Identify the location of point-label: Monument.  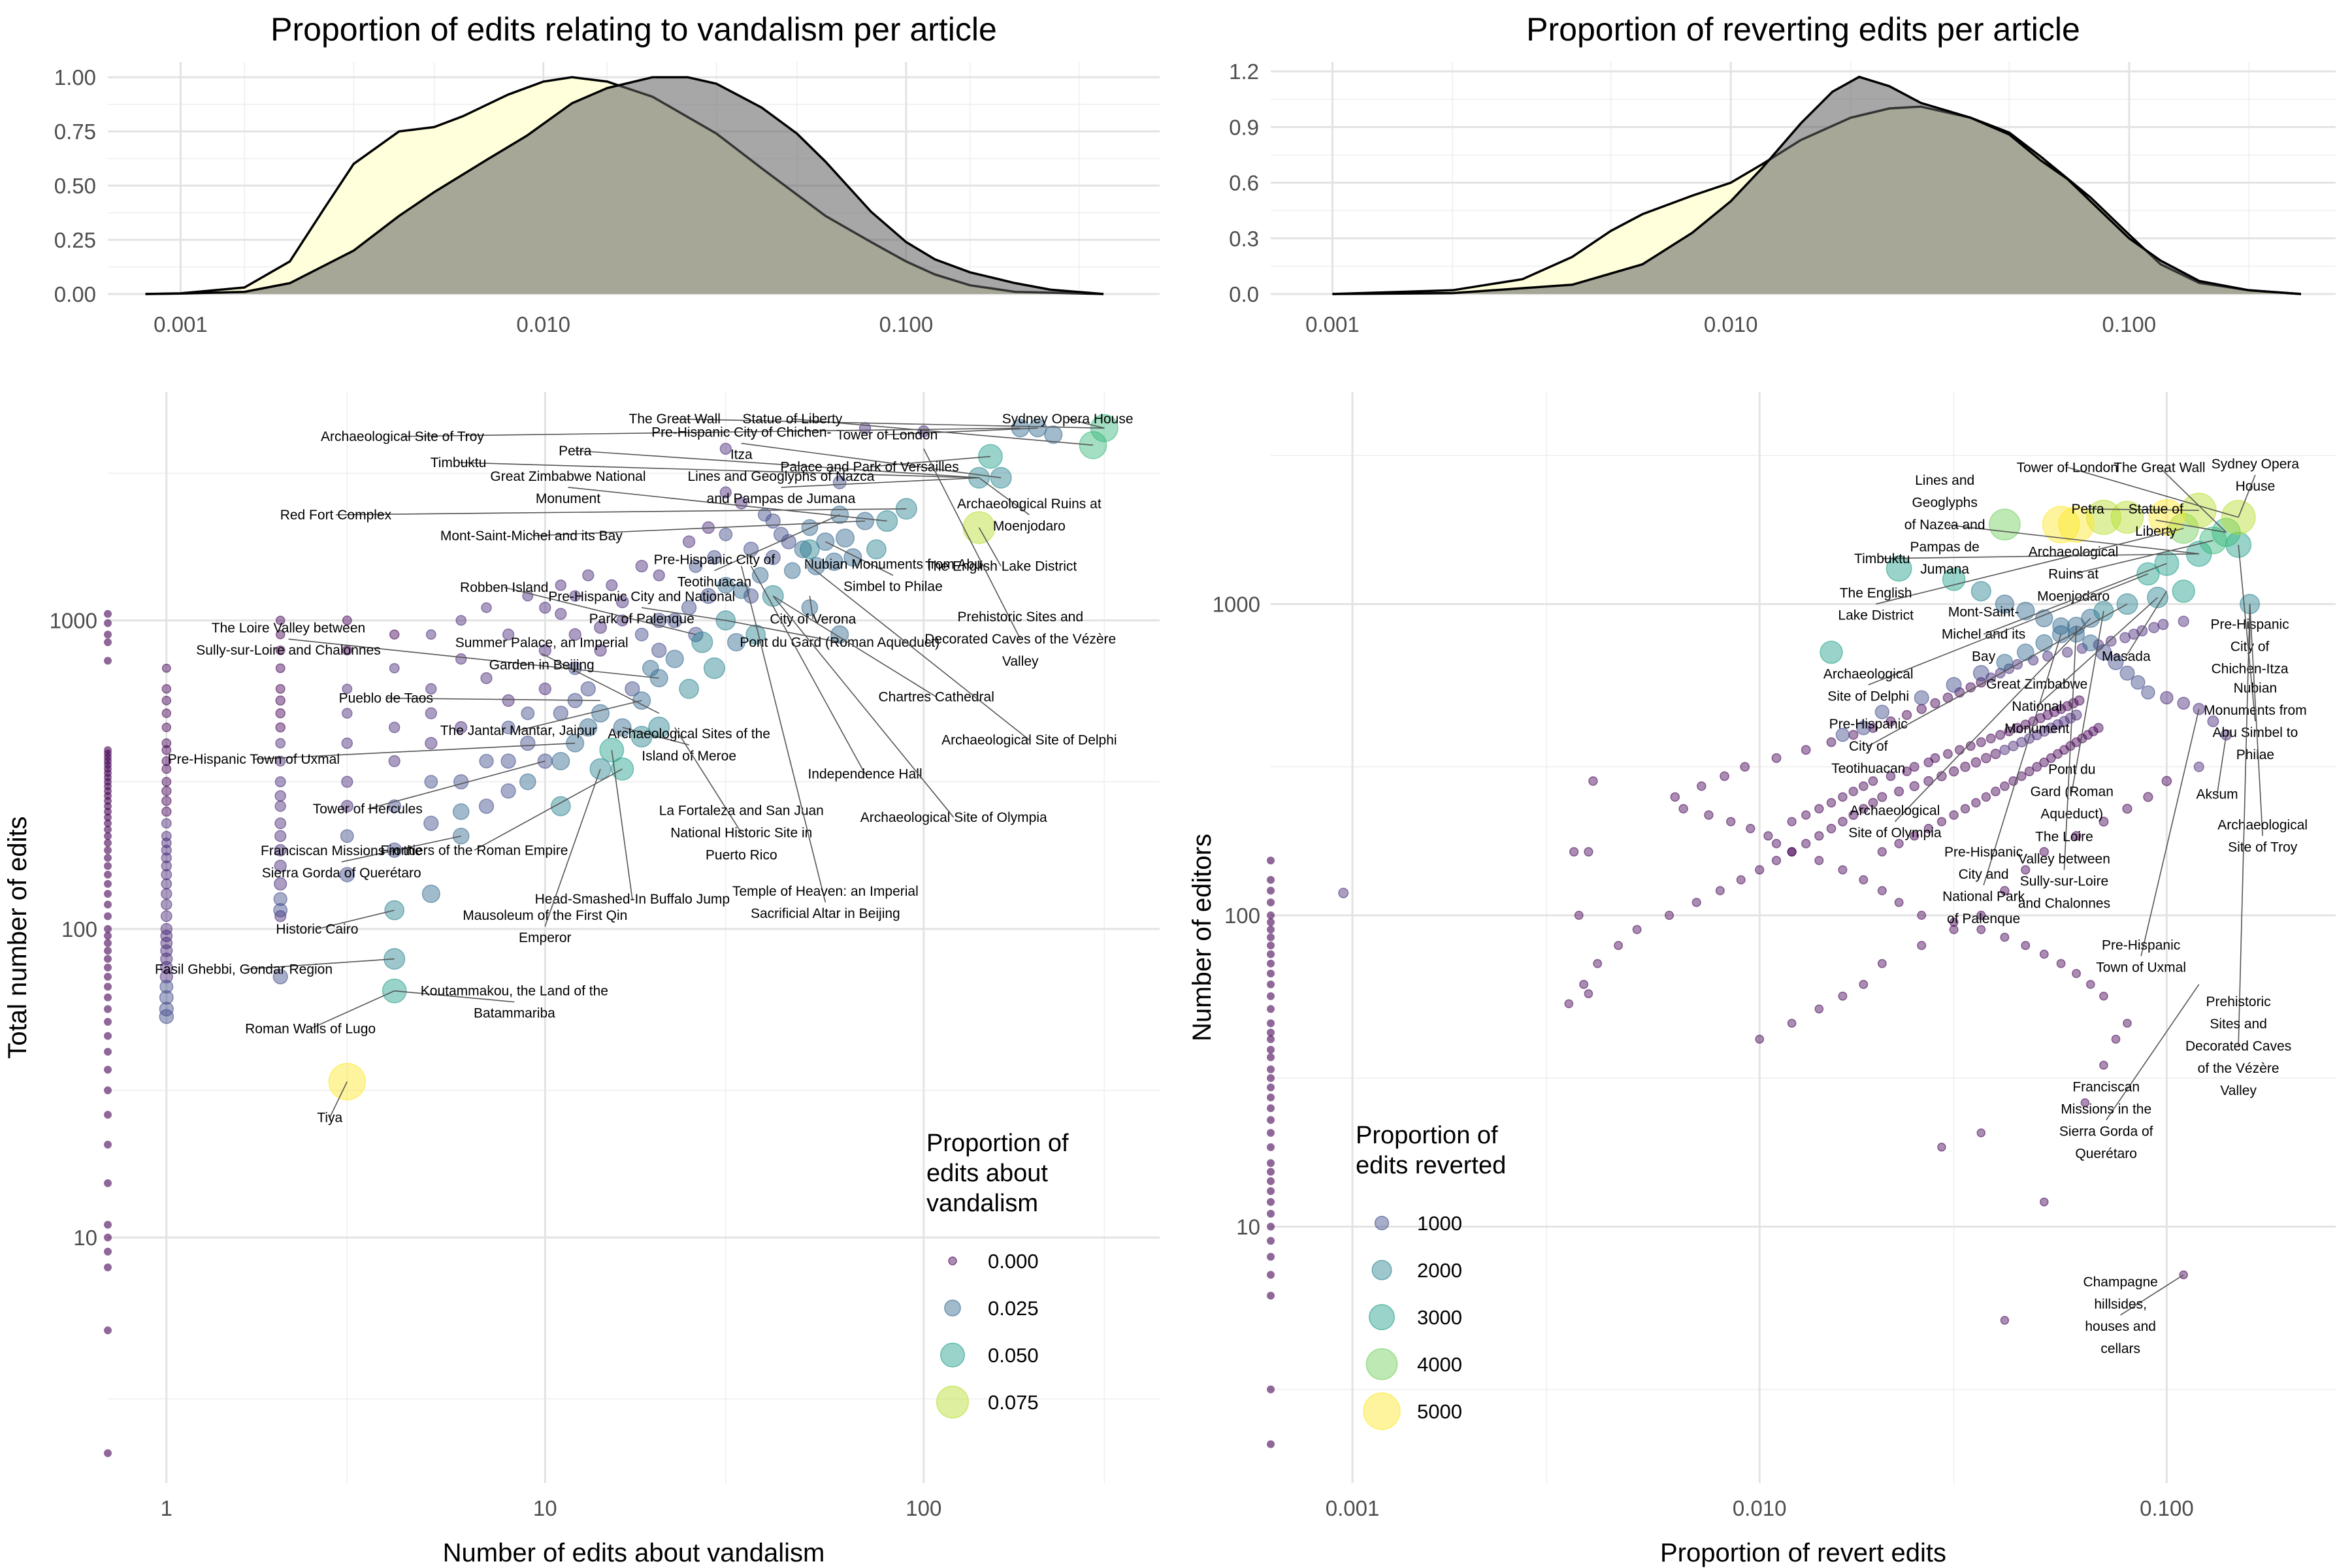
(568, 498).